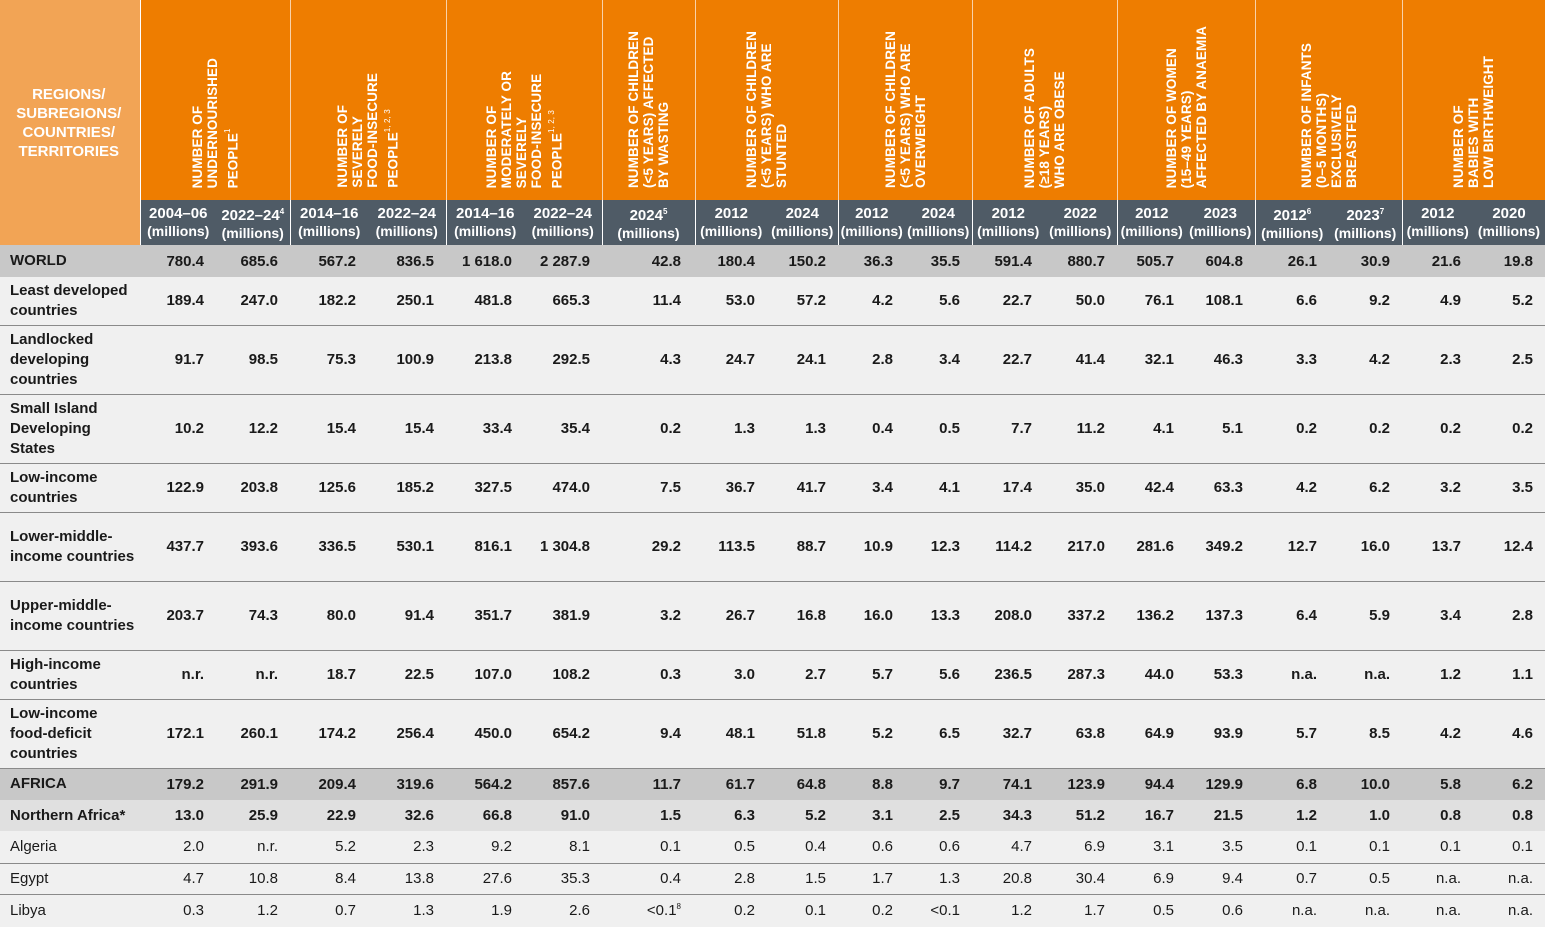 The width and height of the screenshot is (1545, 927). Describe the element at coordinates (329, 261) in the screenshot. I see `table-cell: 567.2` at that location.